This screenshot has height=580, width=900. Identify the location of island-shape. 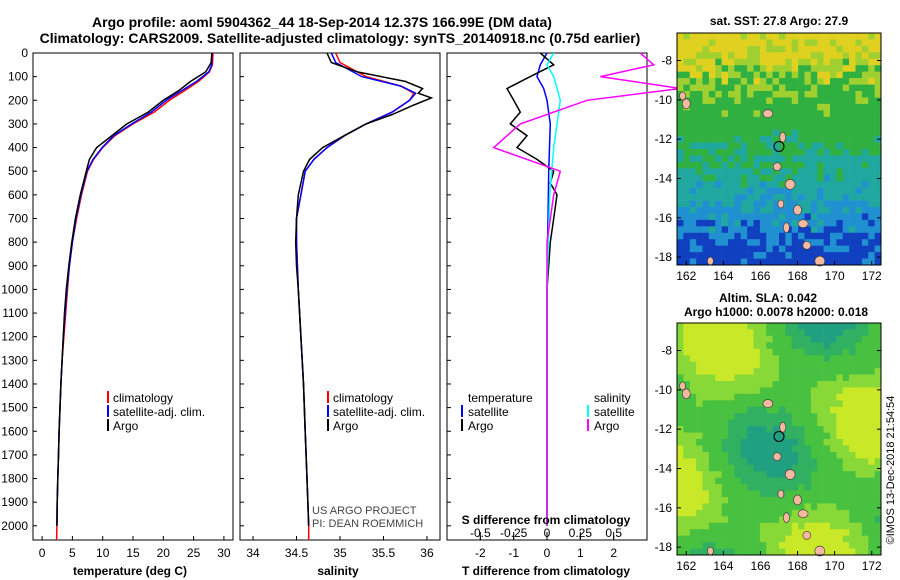
(710, 261).